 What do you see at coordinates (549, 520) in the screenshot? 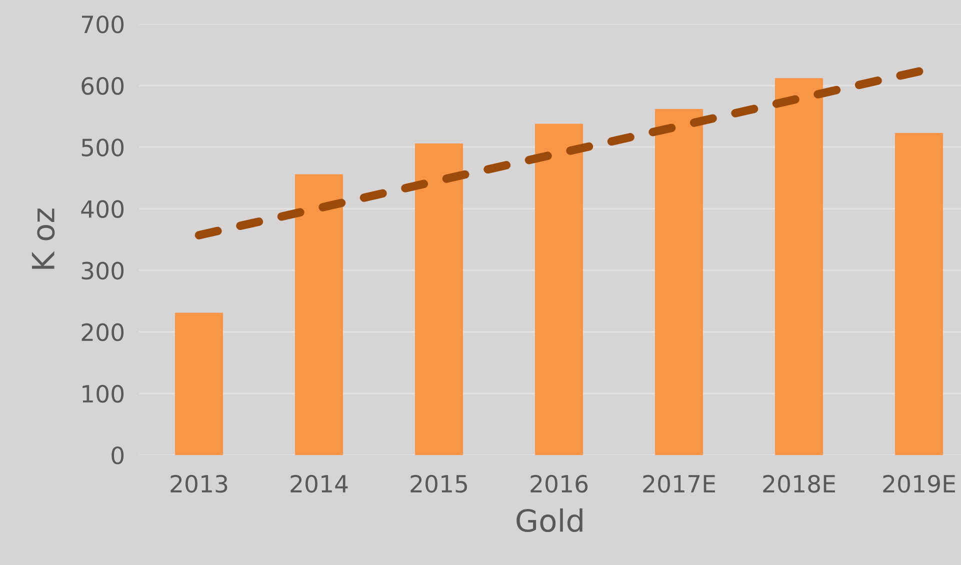
I see `x-axis-title: Gold` at bounding box center [549, 520].